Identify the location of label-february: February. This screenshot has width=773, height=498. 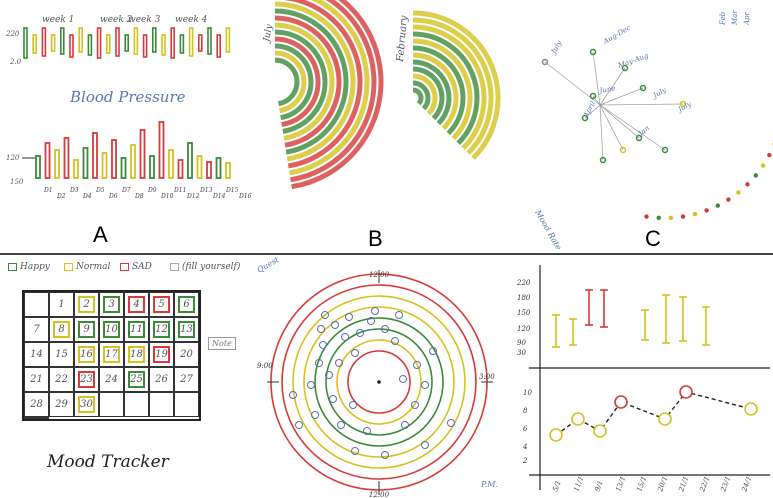
(402, 39).